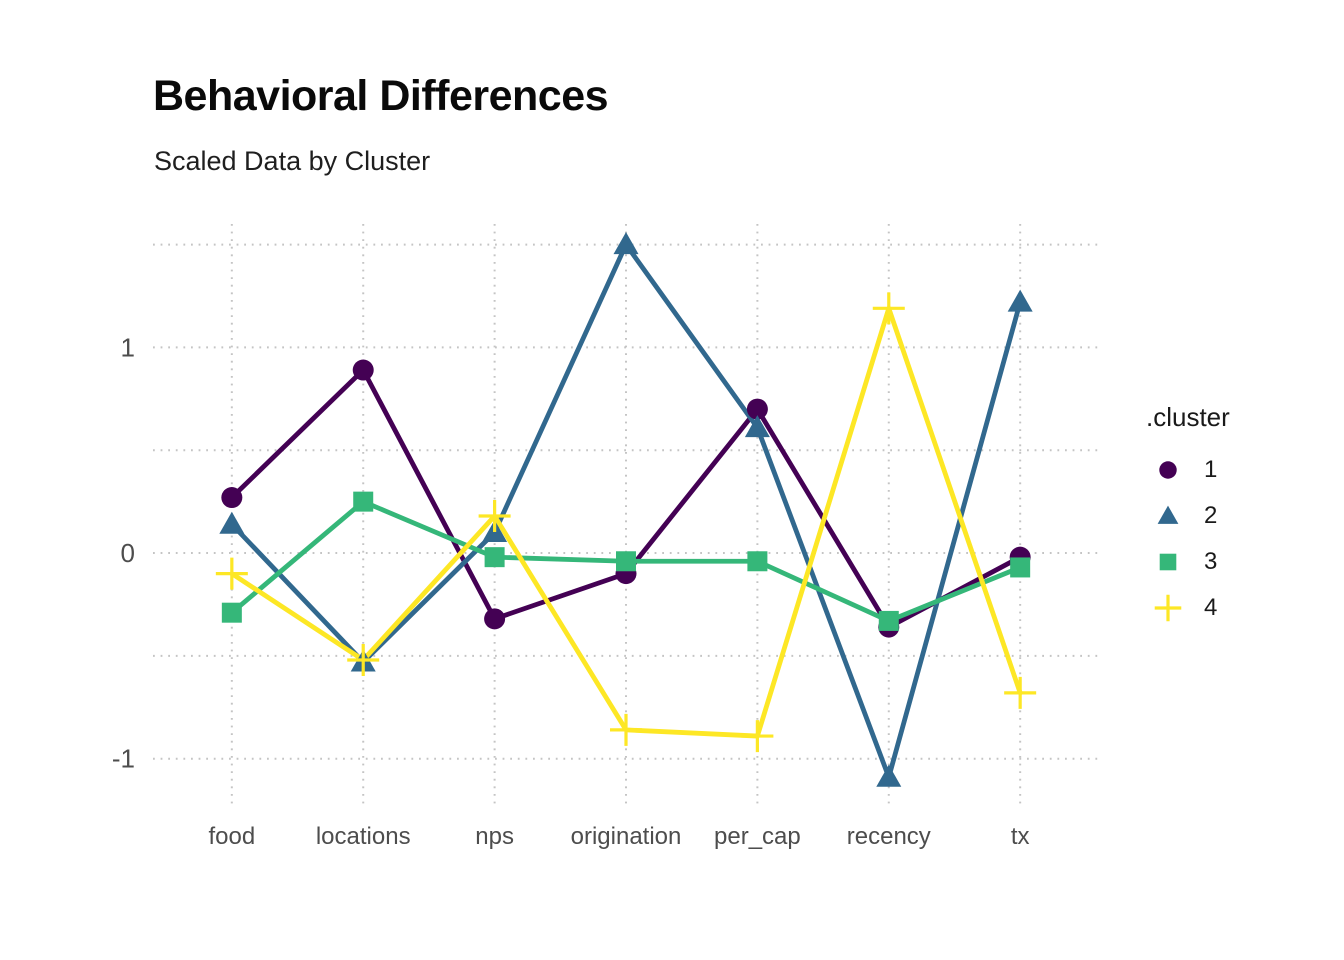 The width and height of the screenshot is (1344, 960). Describe the element at coordinates (232, 498) in the screenshot. I see `marker-cluster-1-food` at that location.